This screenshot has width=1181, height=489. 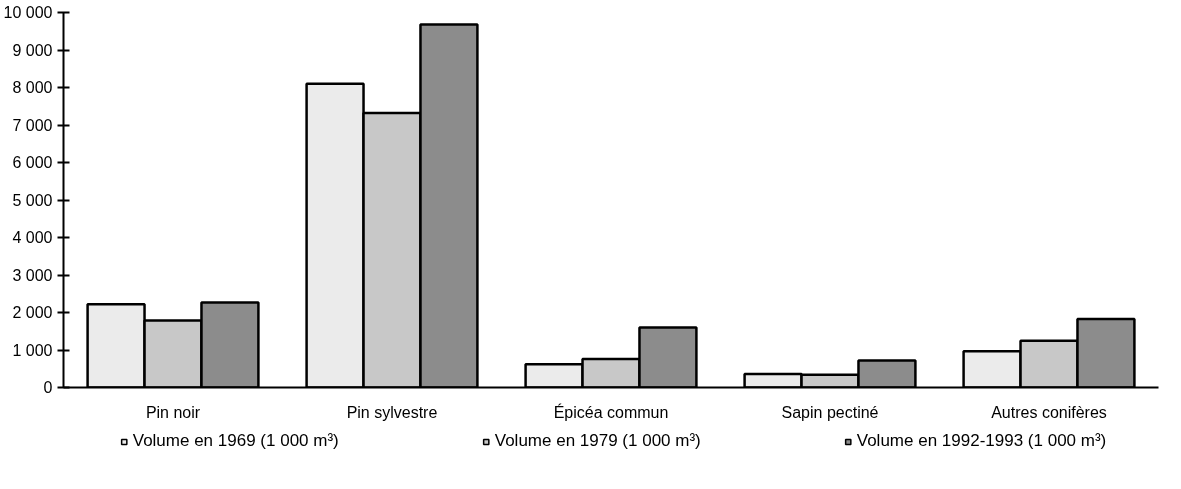 What do you see at coordinates (235, 441) in the screenshot?
I see `legend-label: Volume en 1969 (1 000 m³)` at bounding box center [235, 441].